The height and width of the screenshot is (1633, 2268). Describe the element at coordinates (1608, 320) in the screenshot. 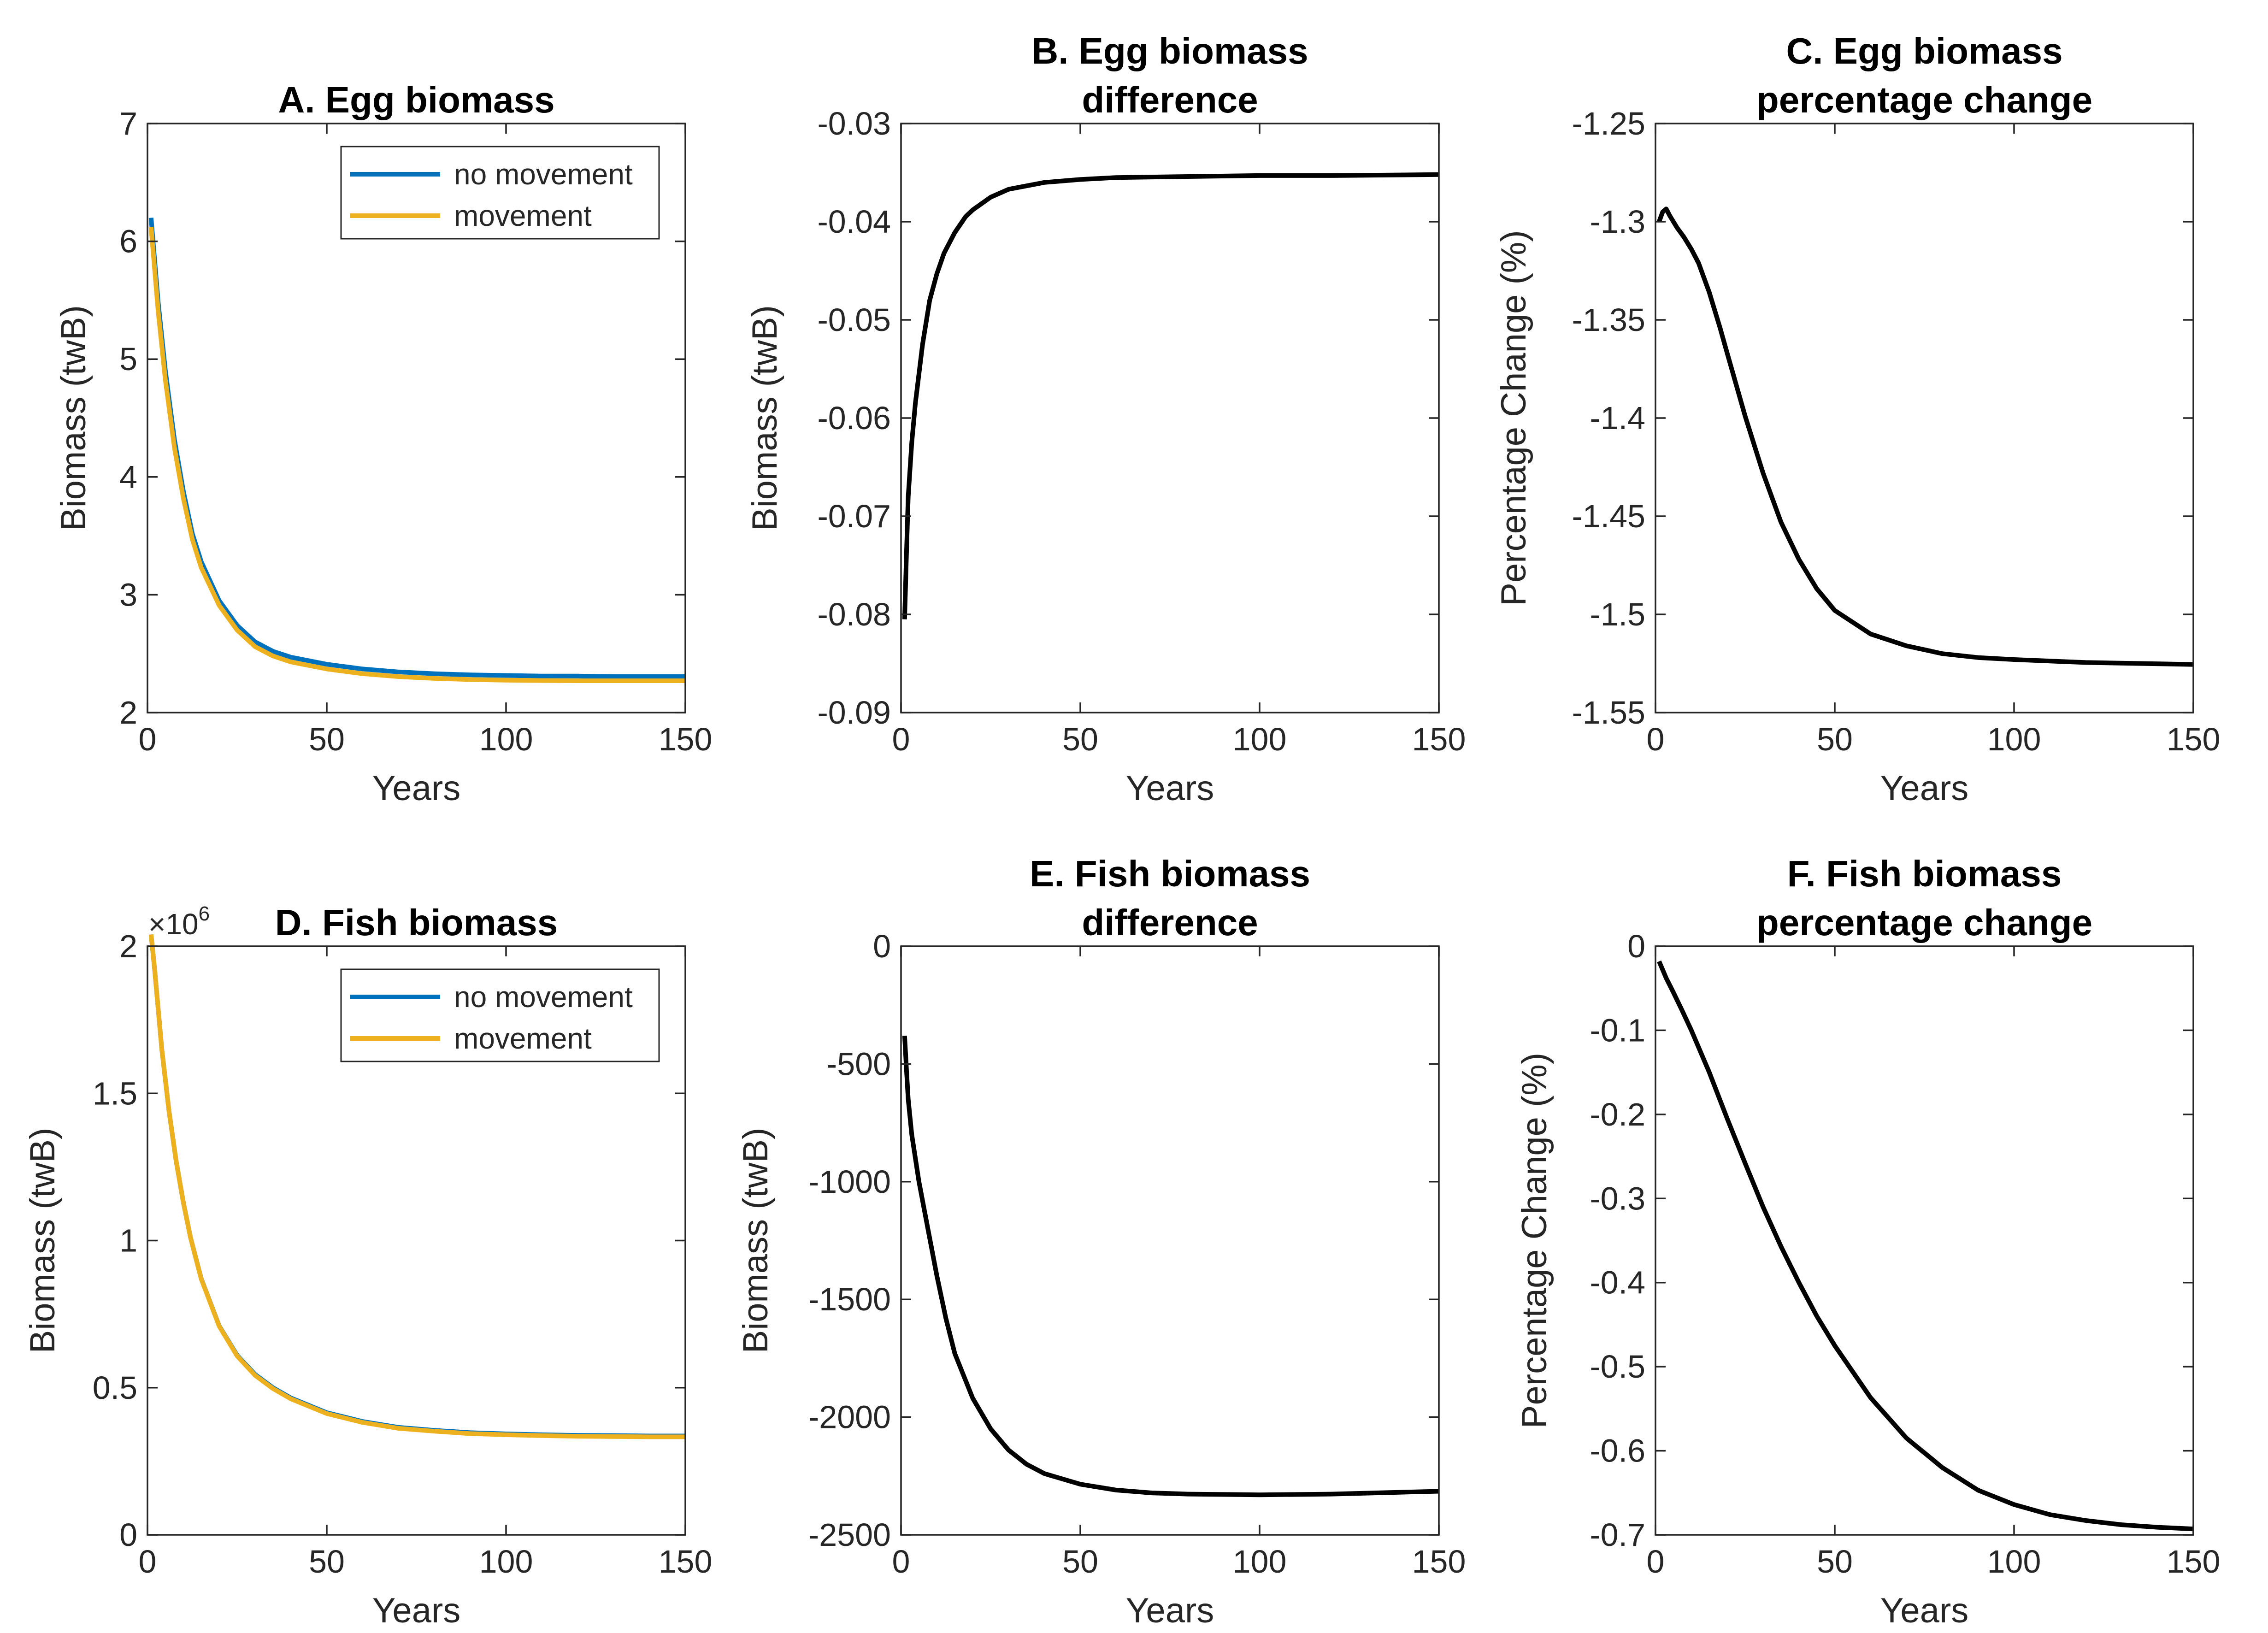

I see `y-tick-label: -1.35` at that location.